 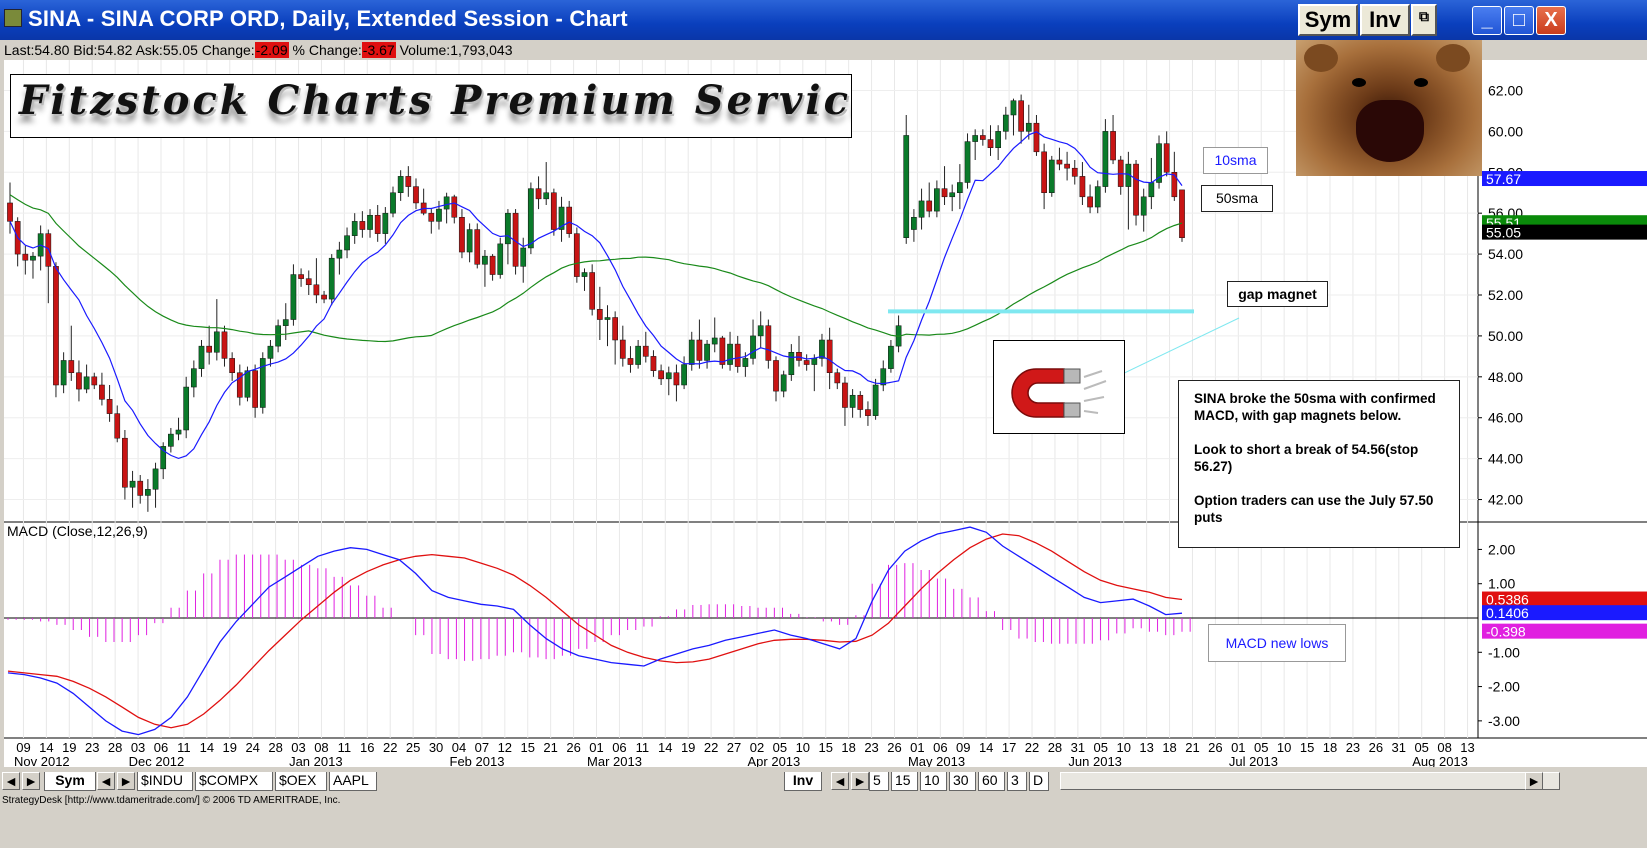 I want to click on scroll-left-button: ◄, so click(x=11, y=781).